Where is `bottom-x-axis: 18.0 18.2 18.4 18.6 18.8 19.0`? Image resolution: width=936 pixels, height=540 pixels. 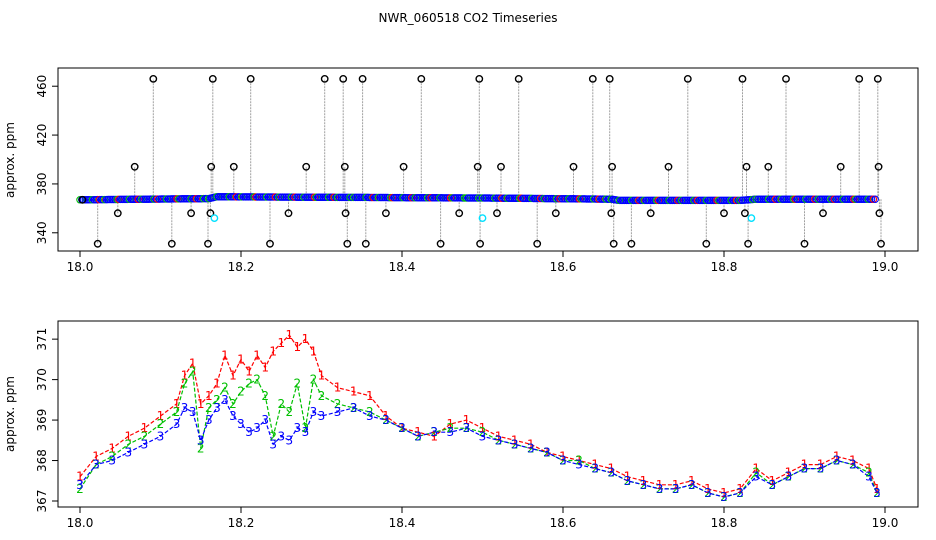 bottom-x-axis: 18.0 18.2 18.4 18.6 18.8 19.0 is located at coordinates (483, 518).